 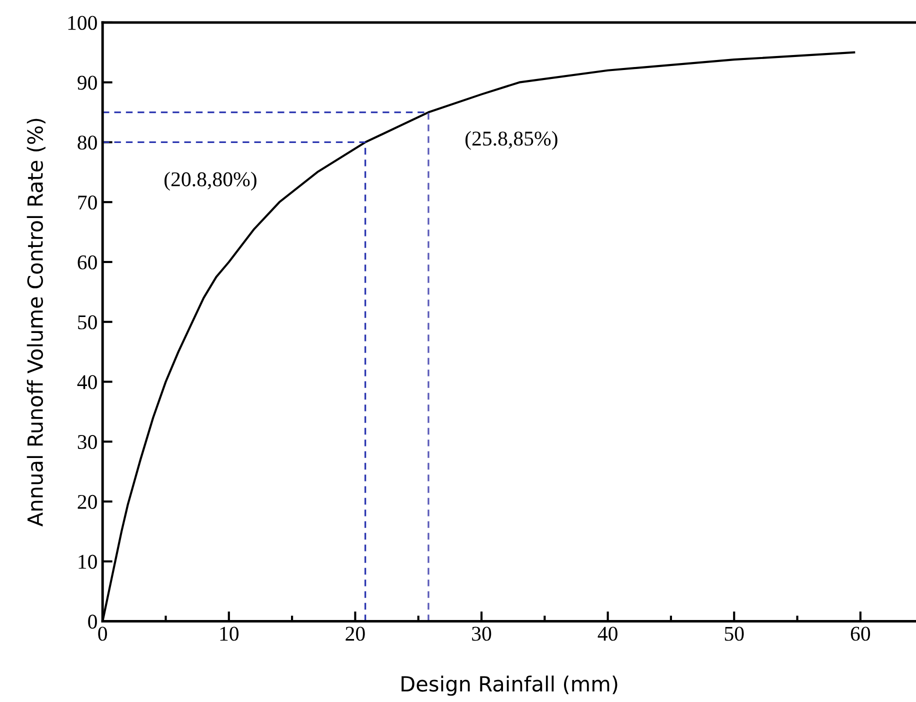 What do you see at coordinates (860, 633) in the screenshot?
I see `x-tick-label: 60` at bounding box center [860, 633].